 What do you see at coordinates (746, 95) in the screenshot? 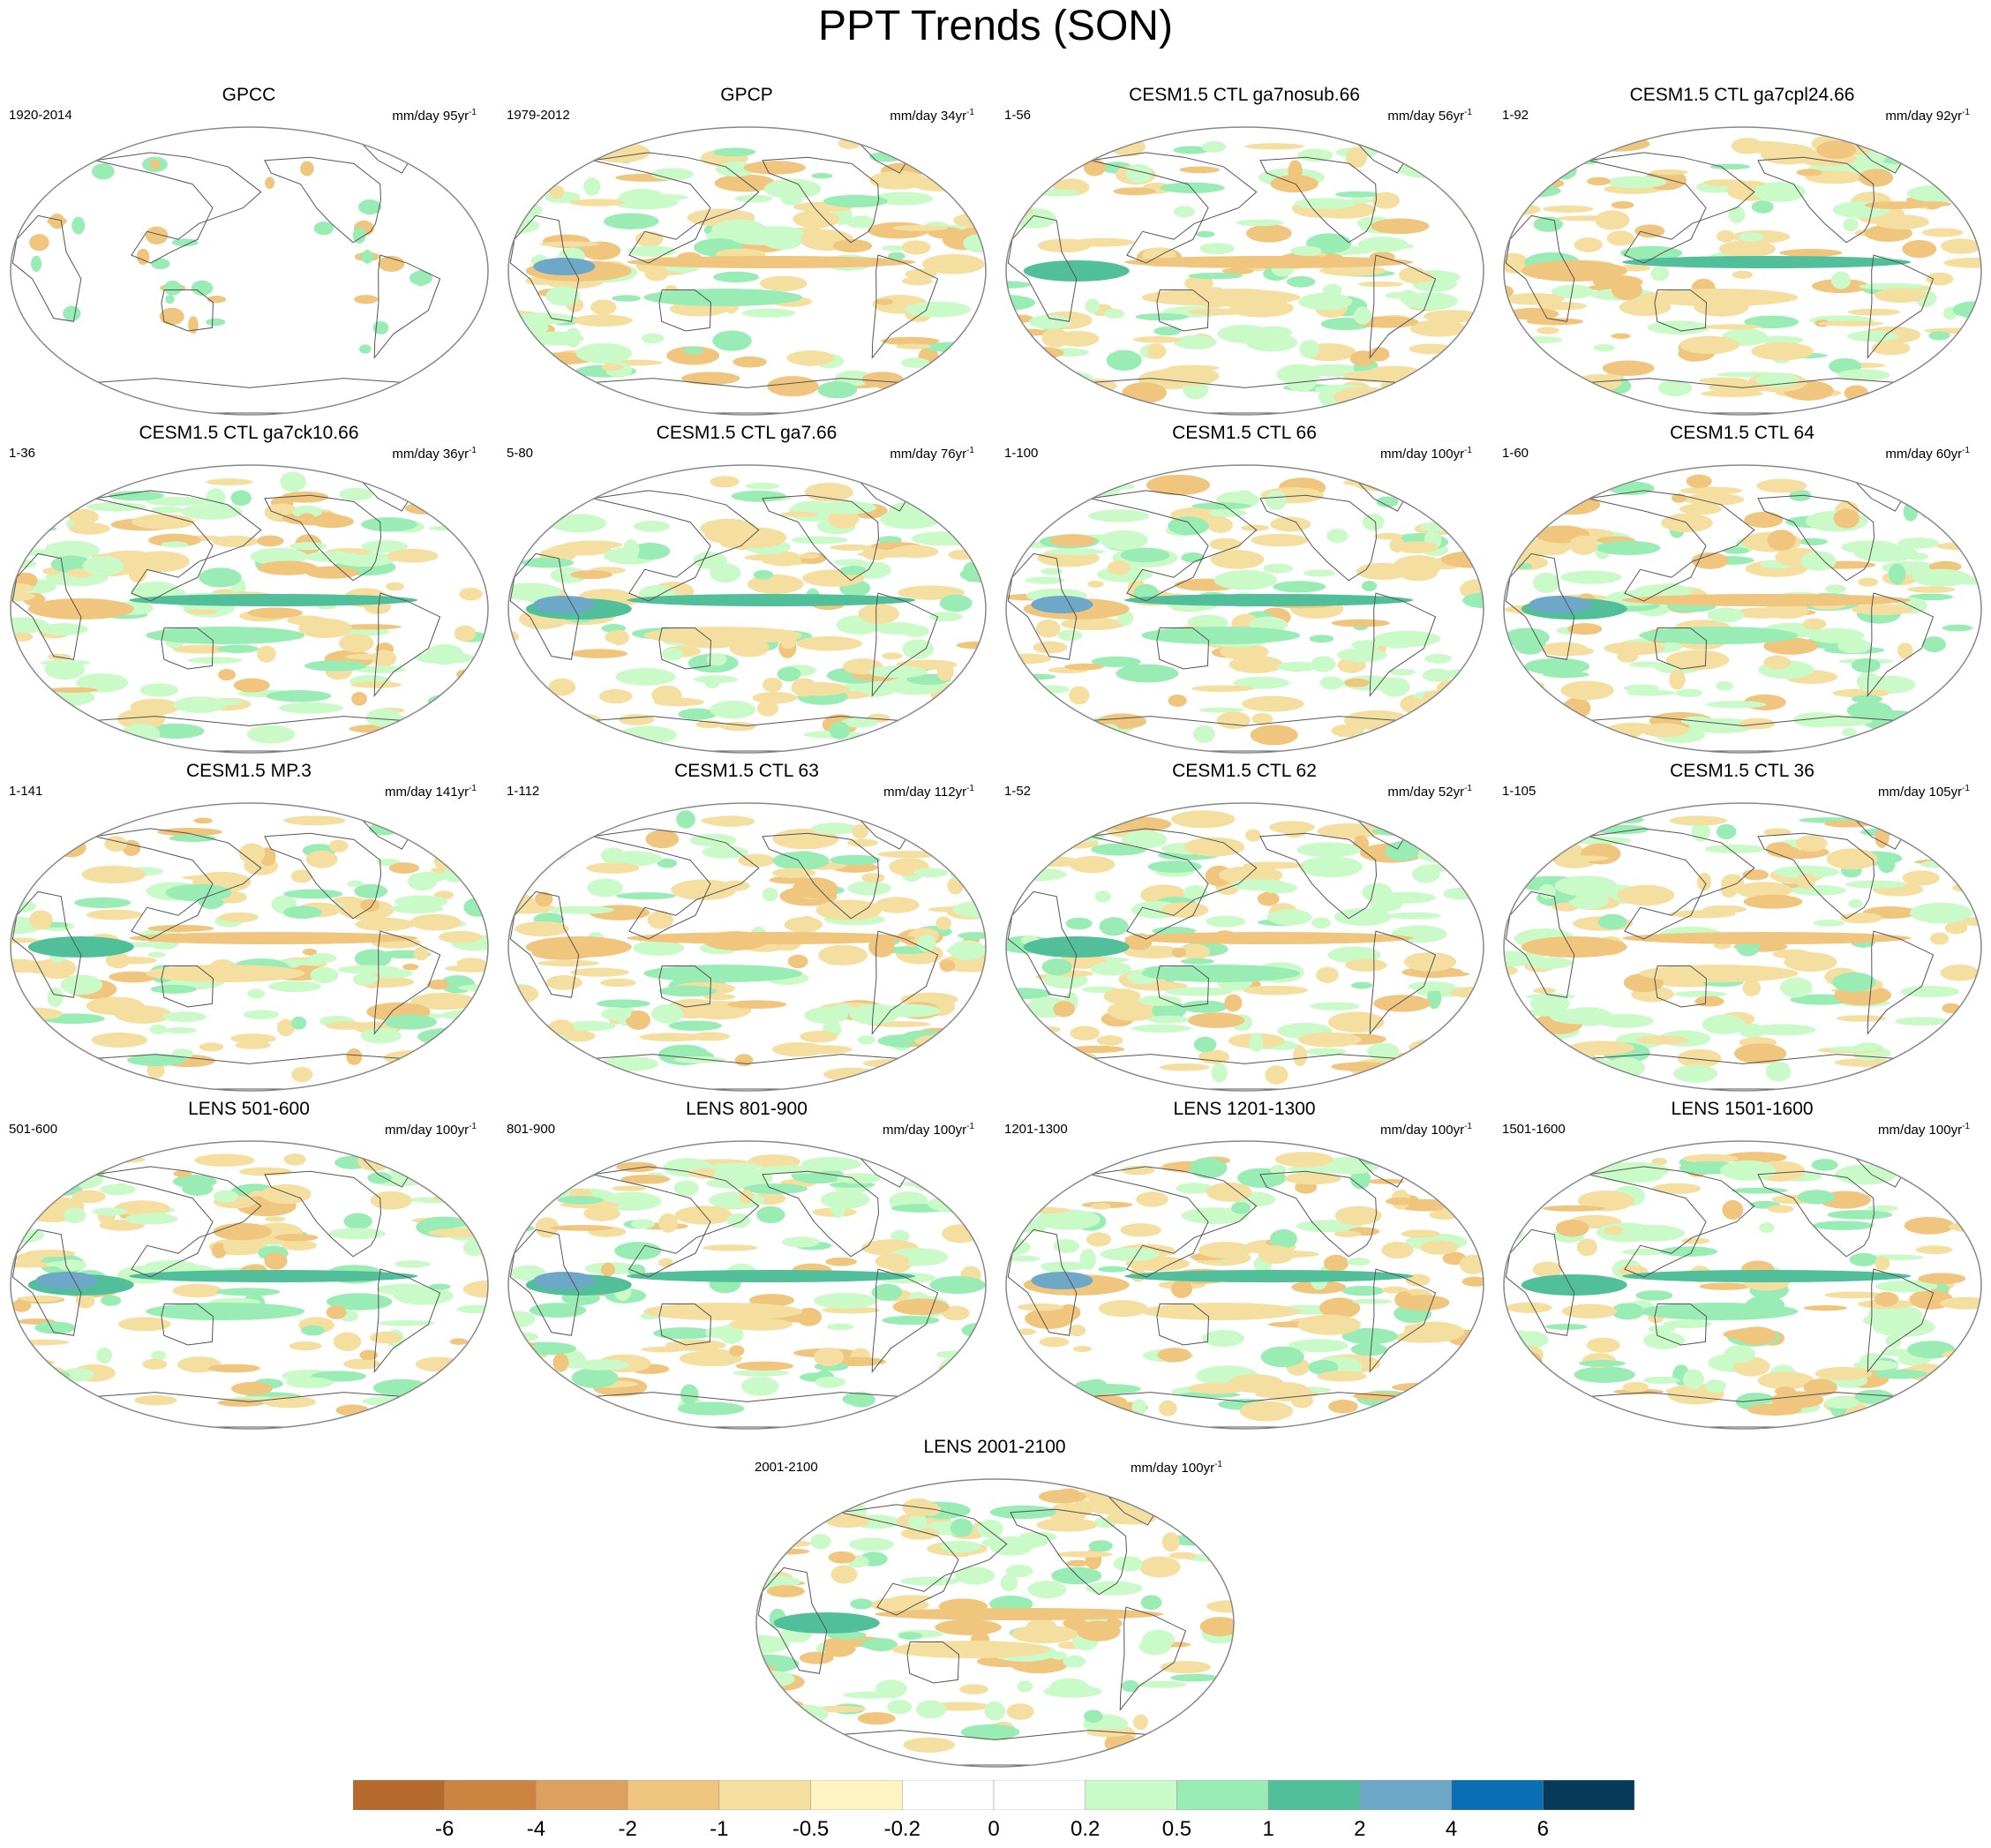
I see `panel-title: GPCP` at bounding box center [746, 95].